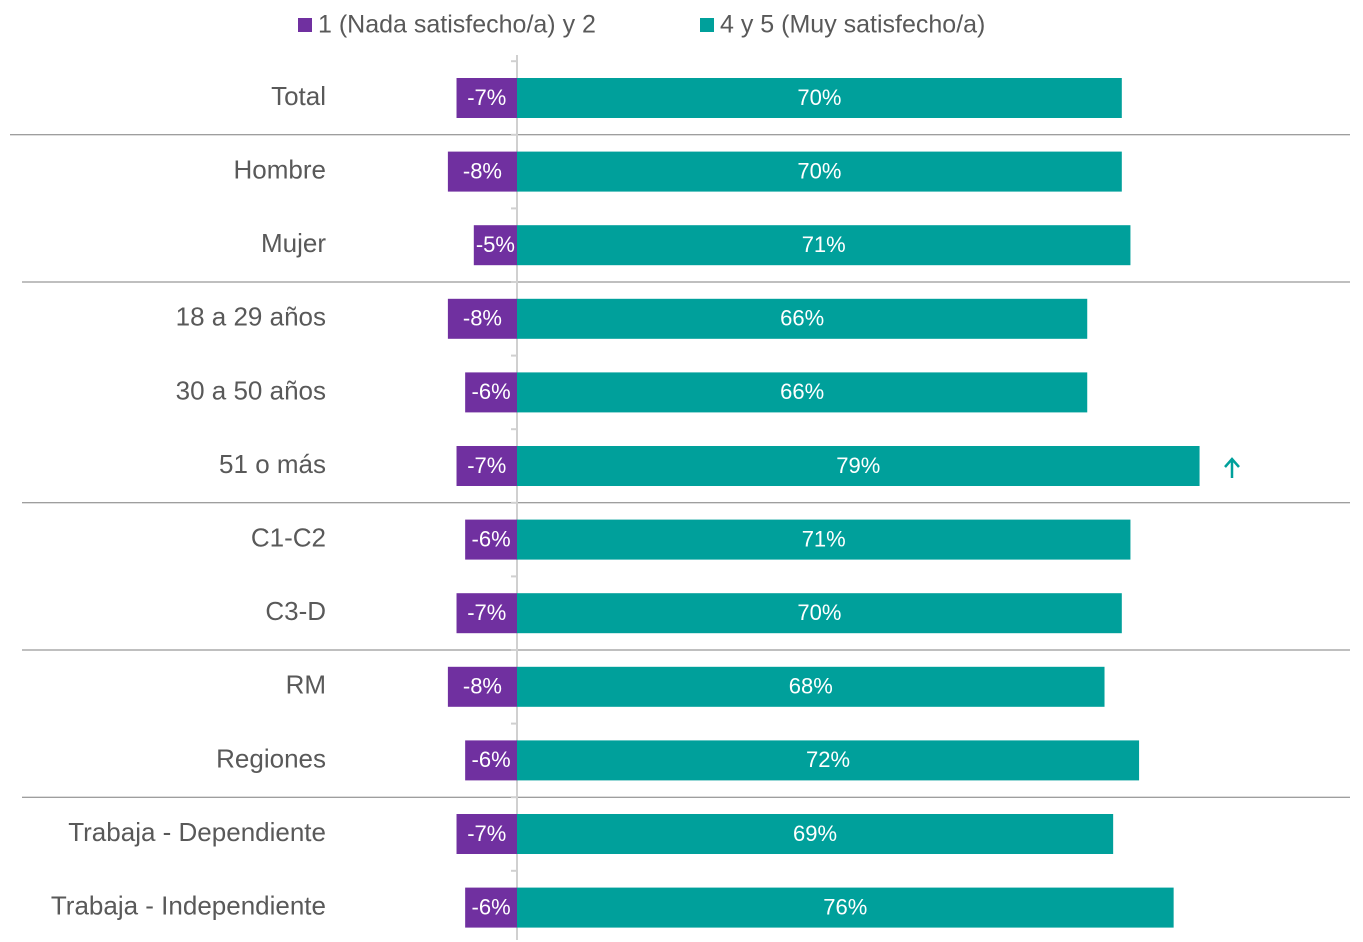  I want to click on data-label: 69%, so click(815, 833).